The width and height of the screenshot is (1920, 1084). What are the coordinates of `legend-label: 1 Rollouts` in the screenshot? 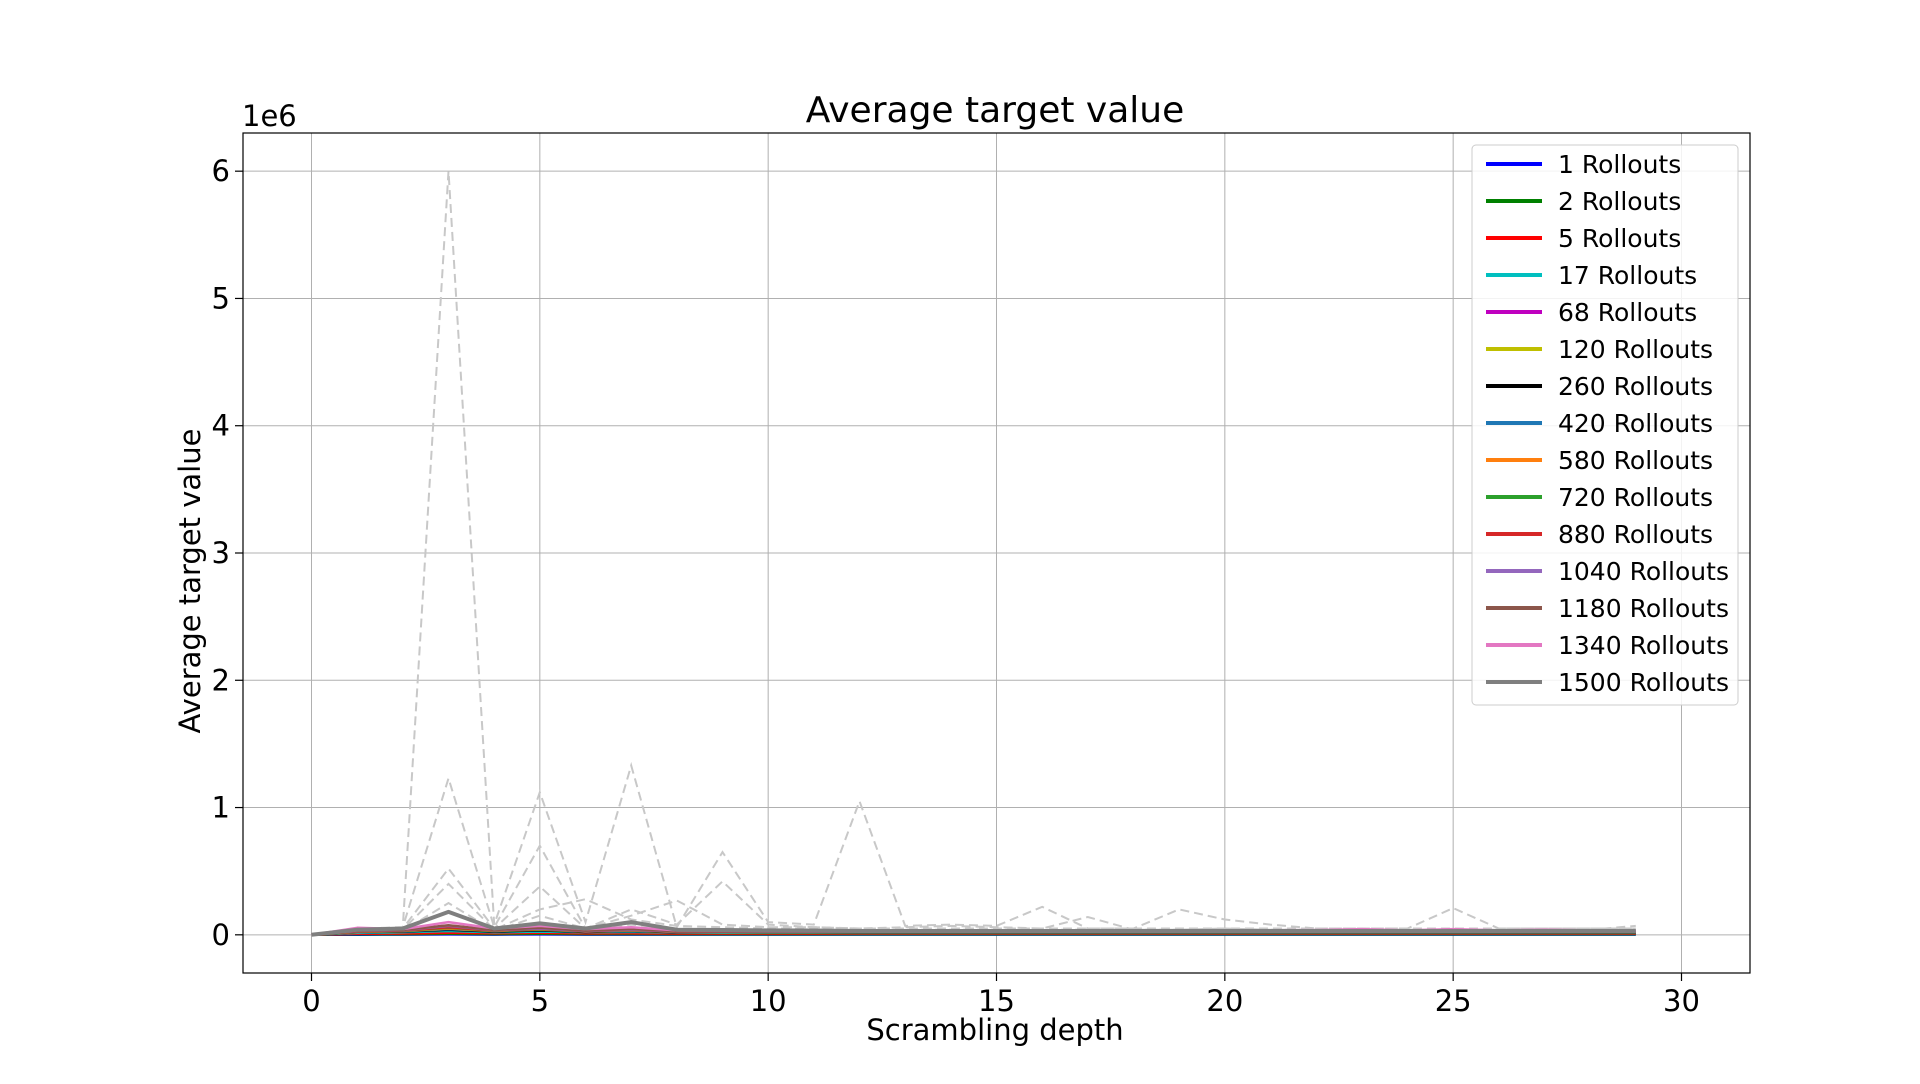 It's located at (1619, 164).